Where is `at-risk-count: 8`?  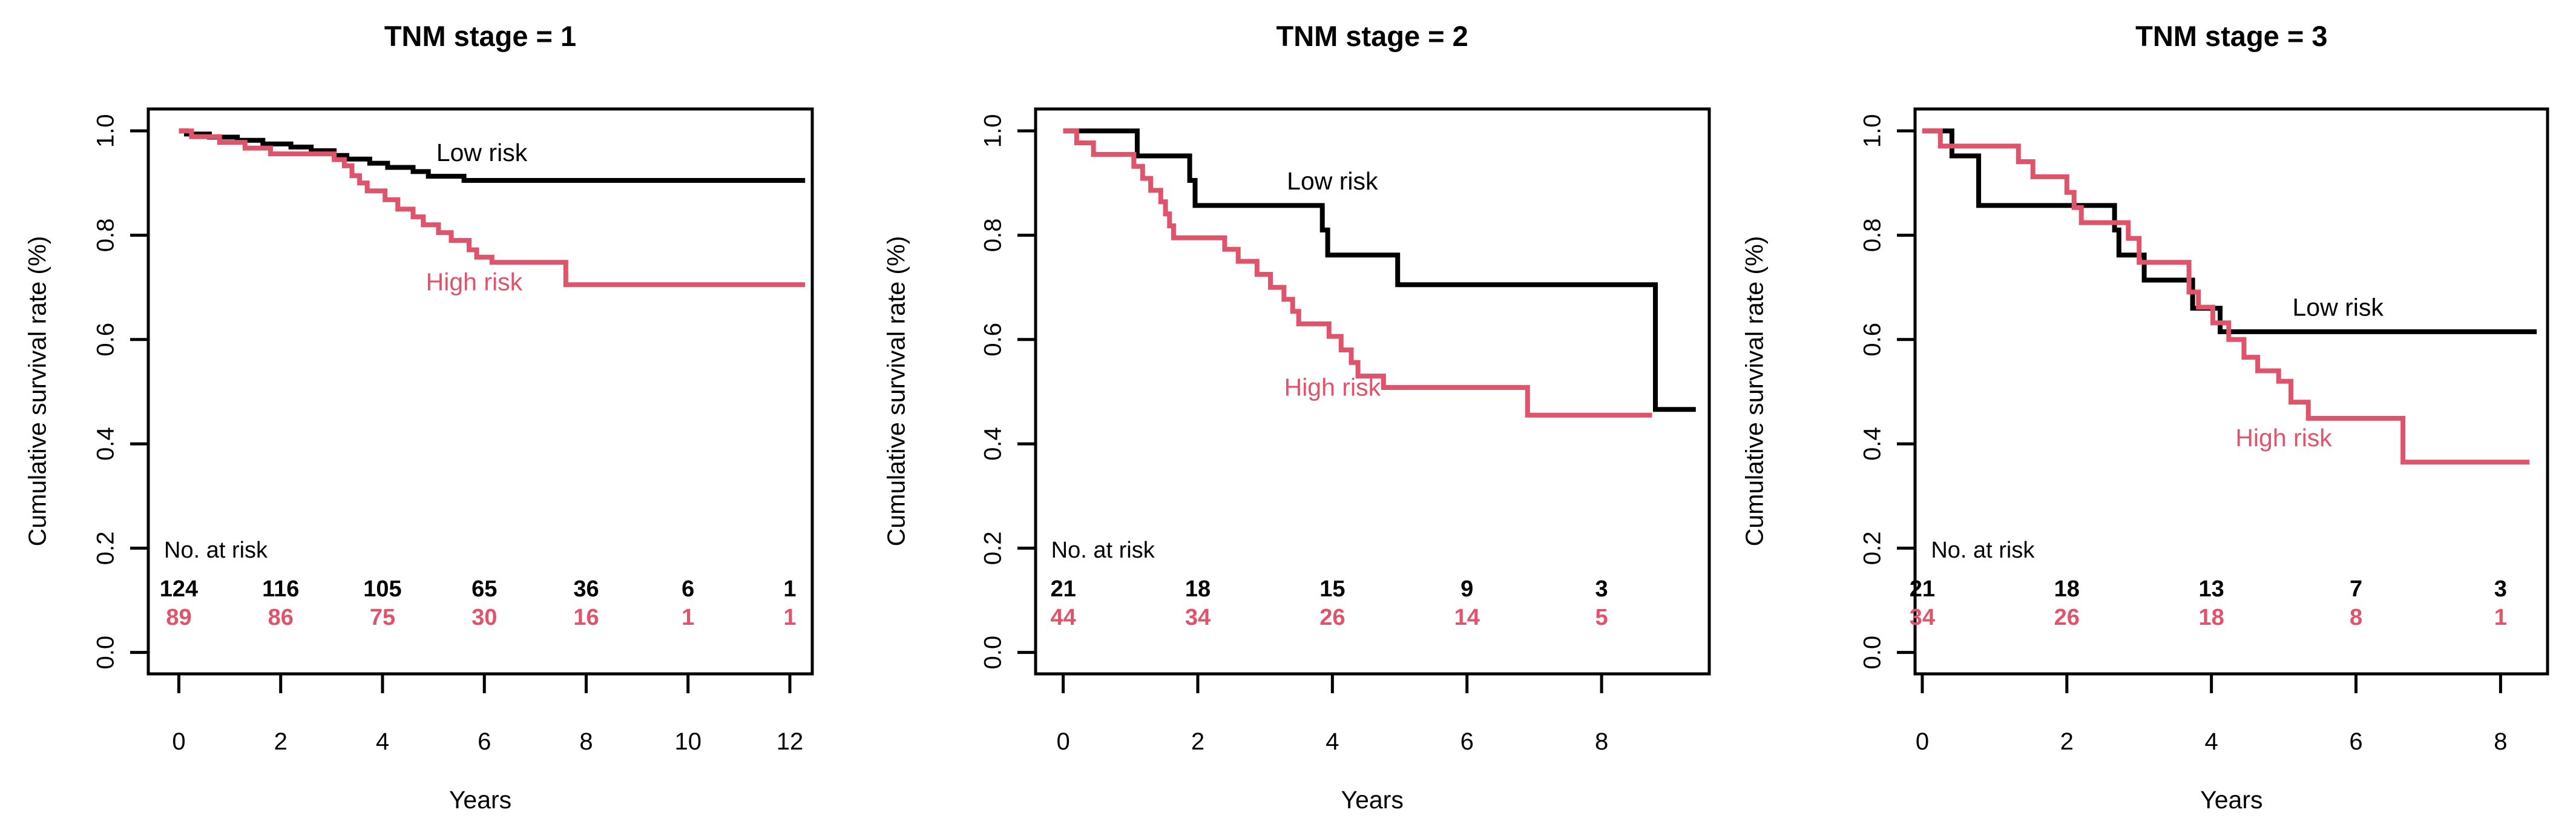
at-risk-count: 8 is located at coordinates (2356, 618).